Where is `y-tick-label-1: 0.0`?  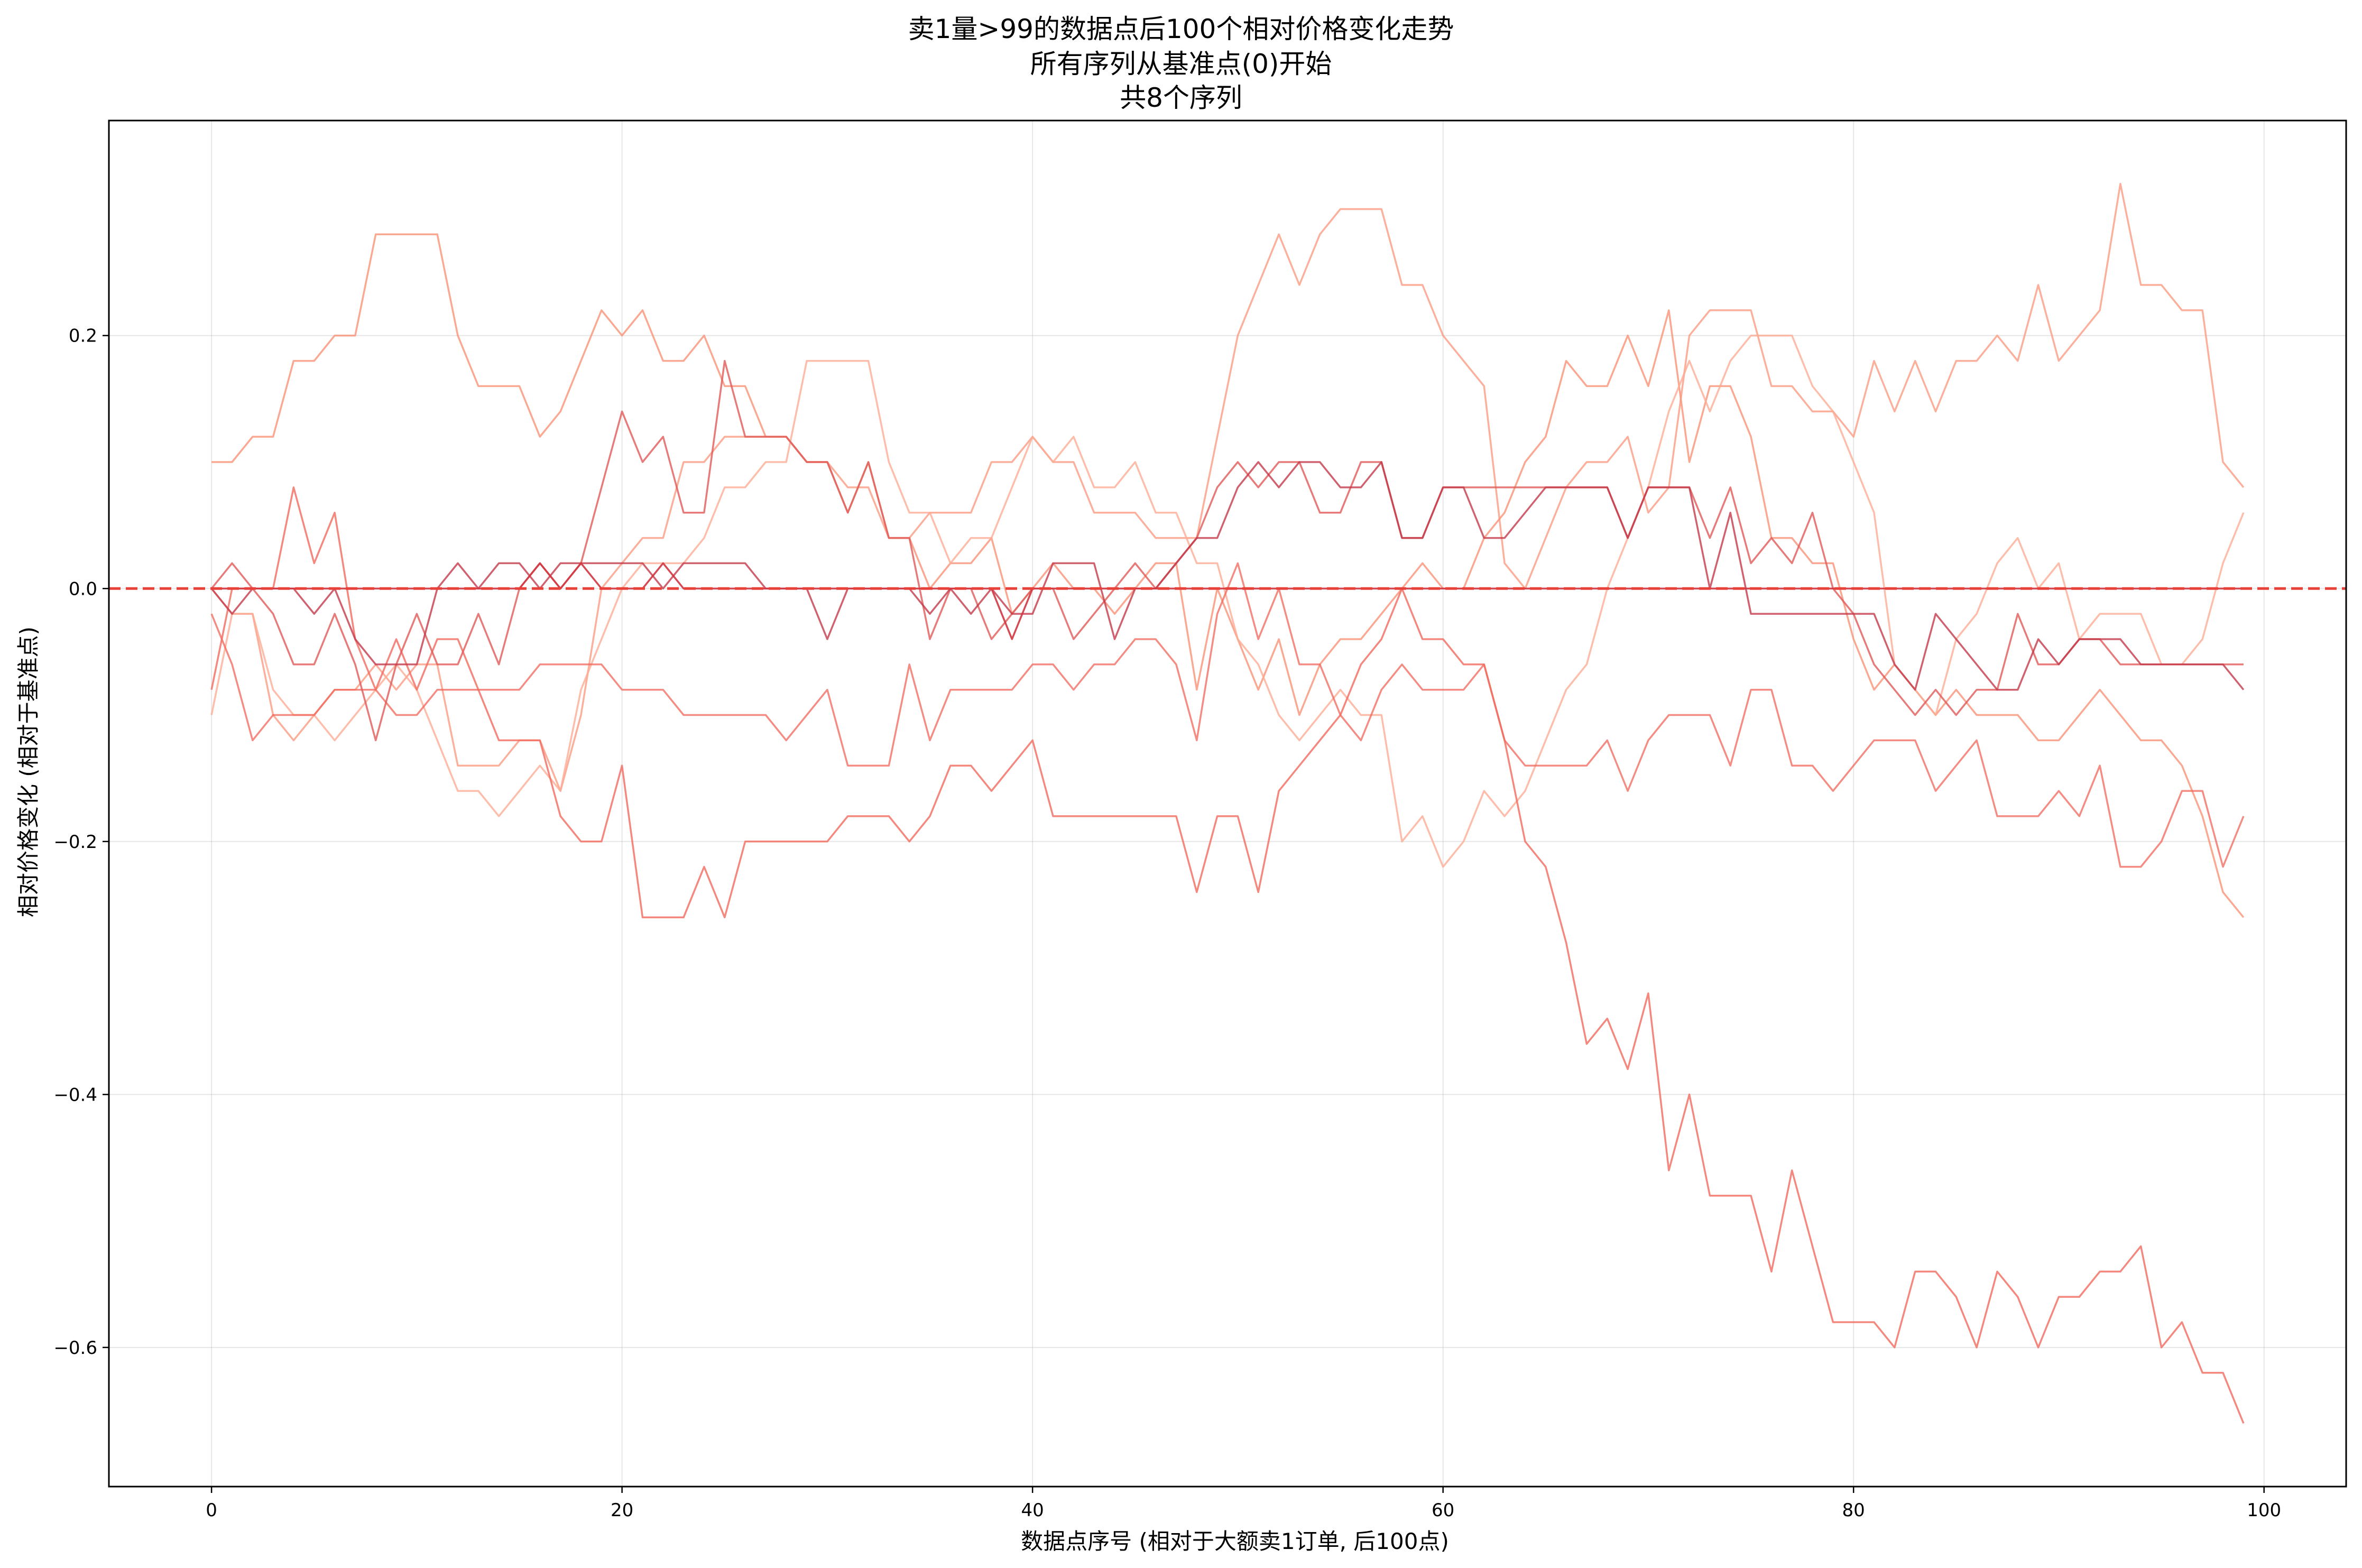 y-tick-label-1: 0.0 is located at coordinates (83, 588).